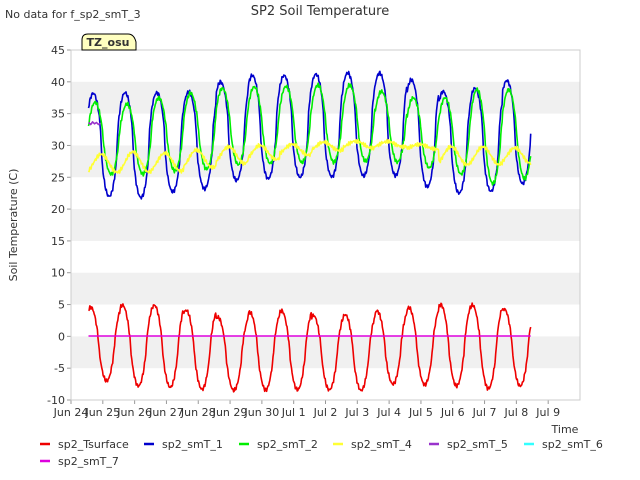 The height and width of the screenshot is (480, 640). I want to click on y-tick-label: 40, so click(58, 82).